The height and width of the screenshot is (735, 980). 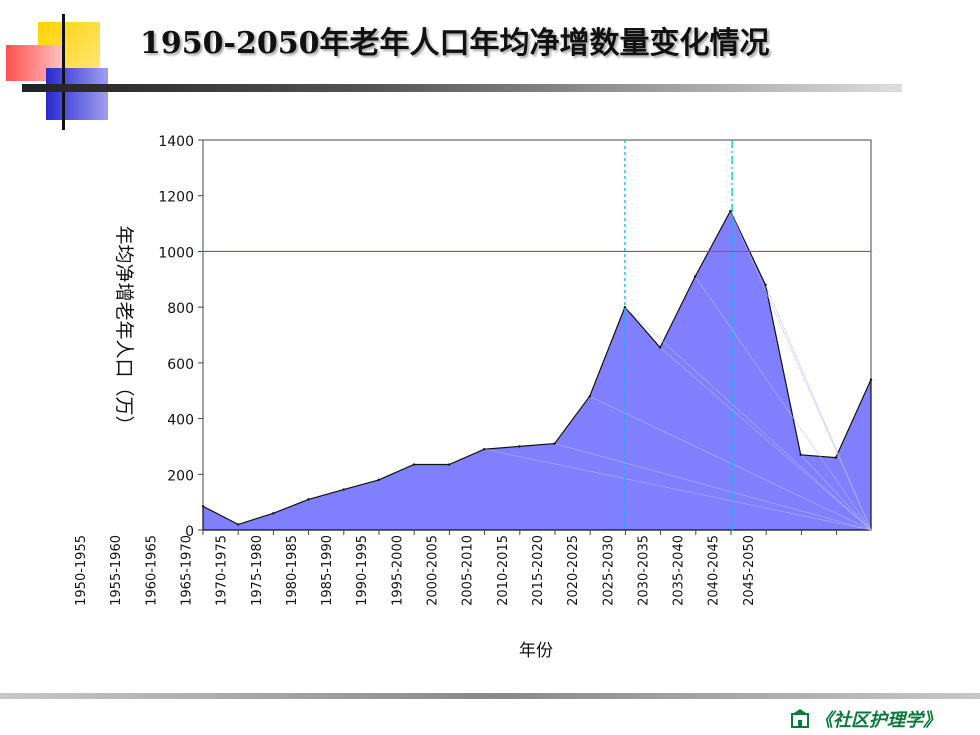 I want to click on x-tick-label: 2020-2025, so click(x=573, y=570).